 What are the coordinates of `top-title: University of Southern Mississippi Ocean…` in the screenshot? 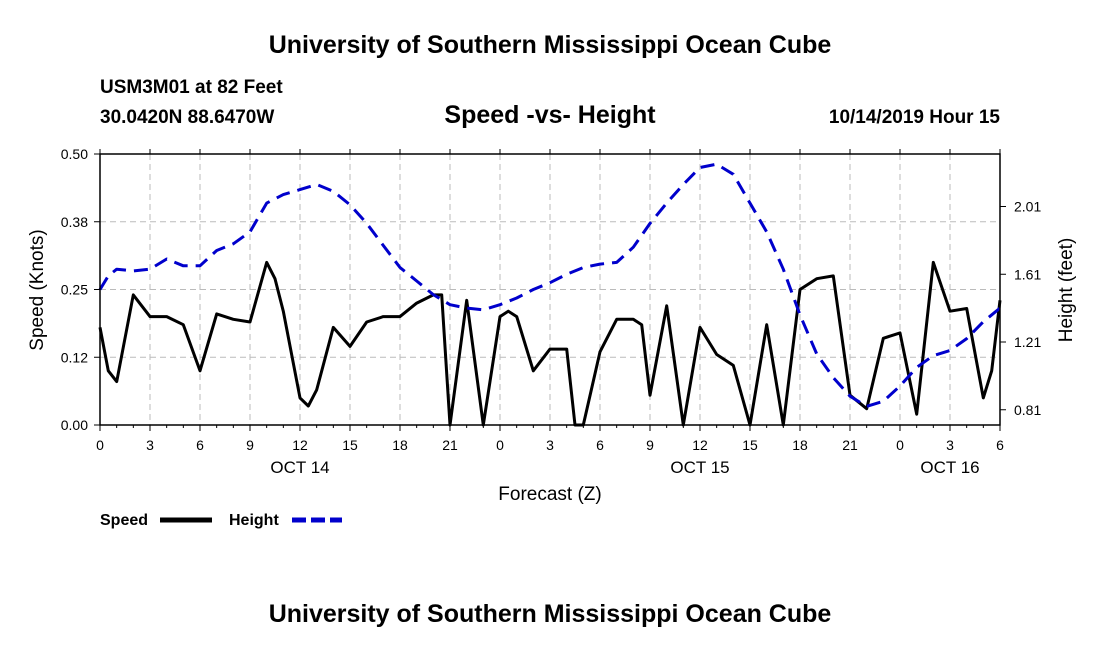 It's located at (550, 45).